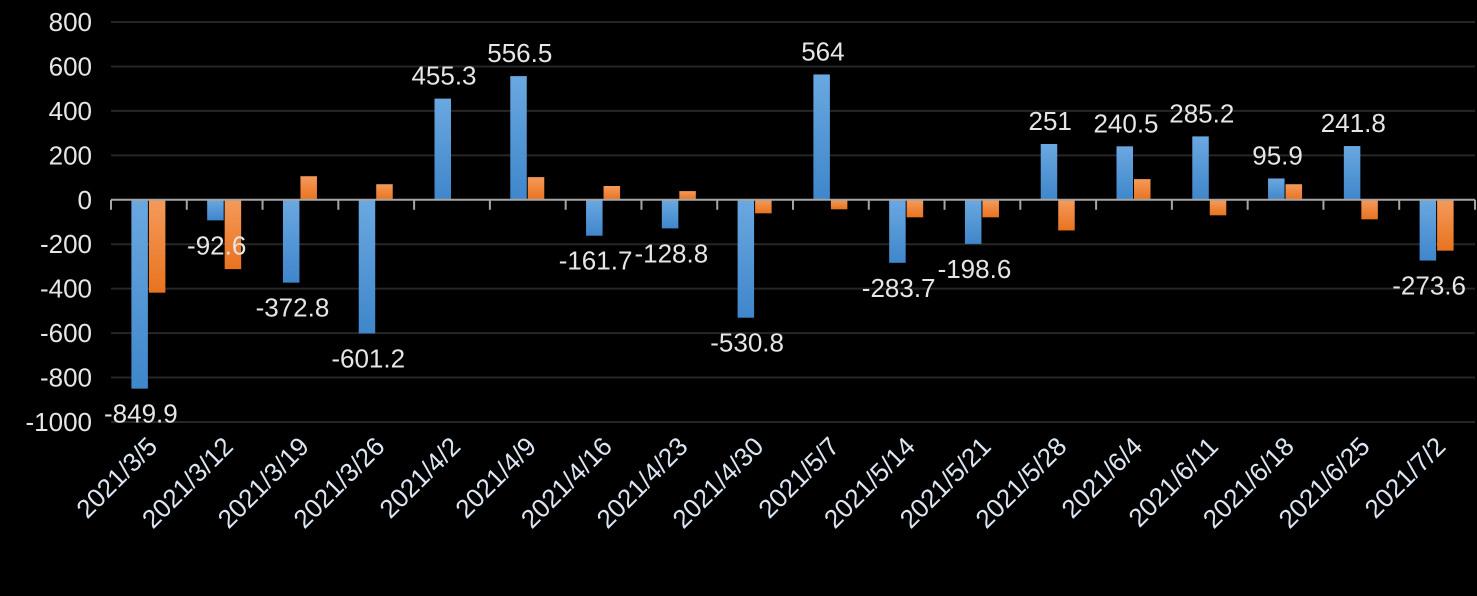 The width and height of the screenshot is (1477, 596). What do you see at coordinates (822, 51) in the screenshot?
I see `data-label: 564` at bounding box center [822, 51].